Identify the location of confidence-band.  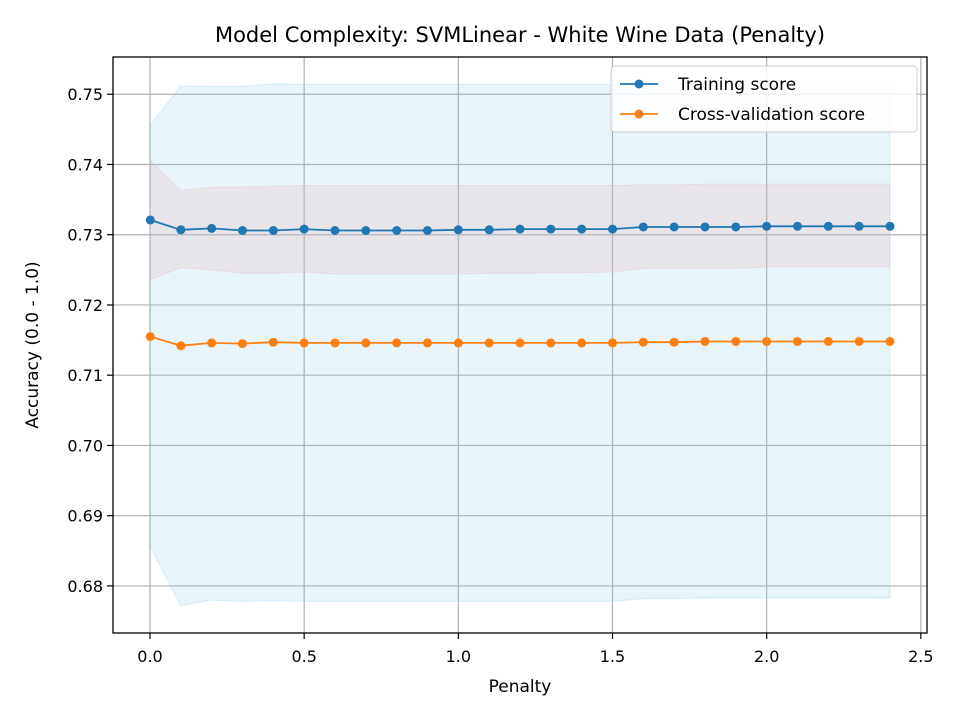
(520, 220).